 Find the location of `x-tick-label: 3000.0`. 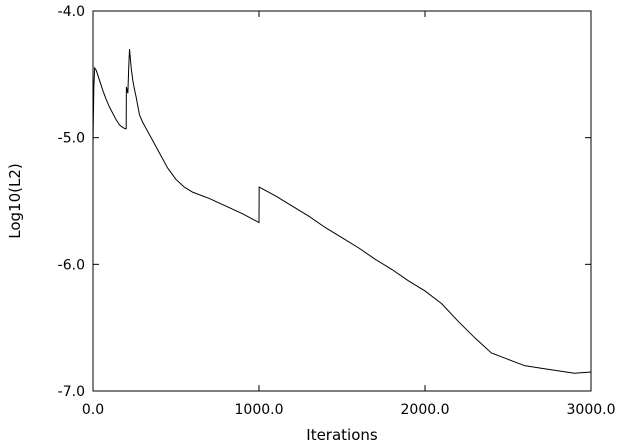

x-tick-label: 3000.0 is located at coordinates (591, 410).